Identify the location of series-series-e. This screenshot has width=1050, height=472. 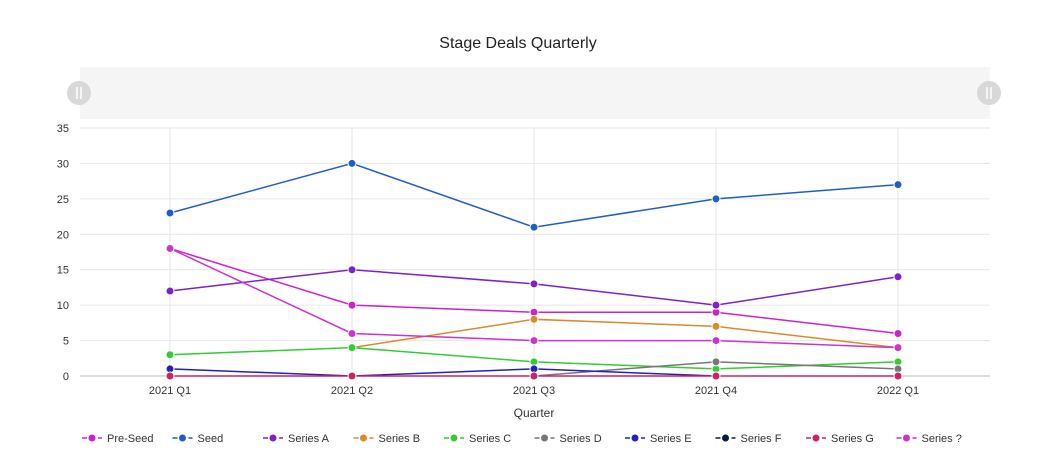
(443, 372).